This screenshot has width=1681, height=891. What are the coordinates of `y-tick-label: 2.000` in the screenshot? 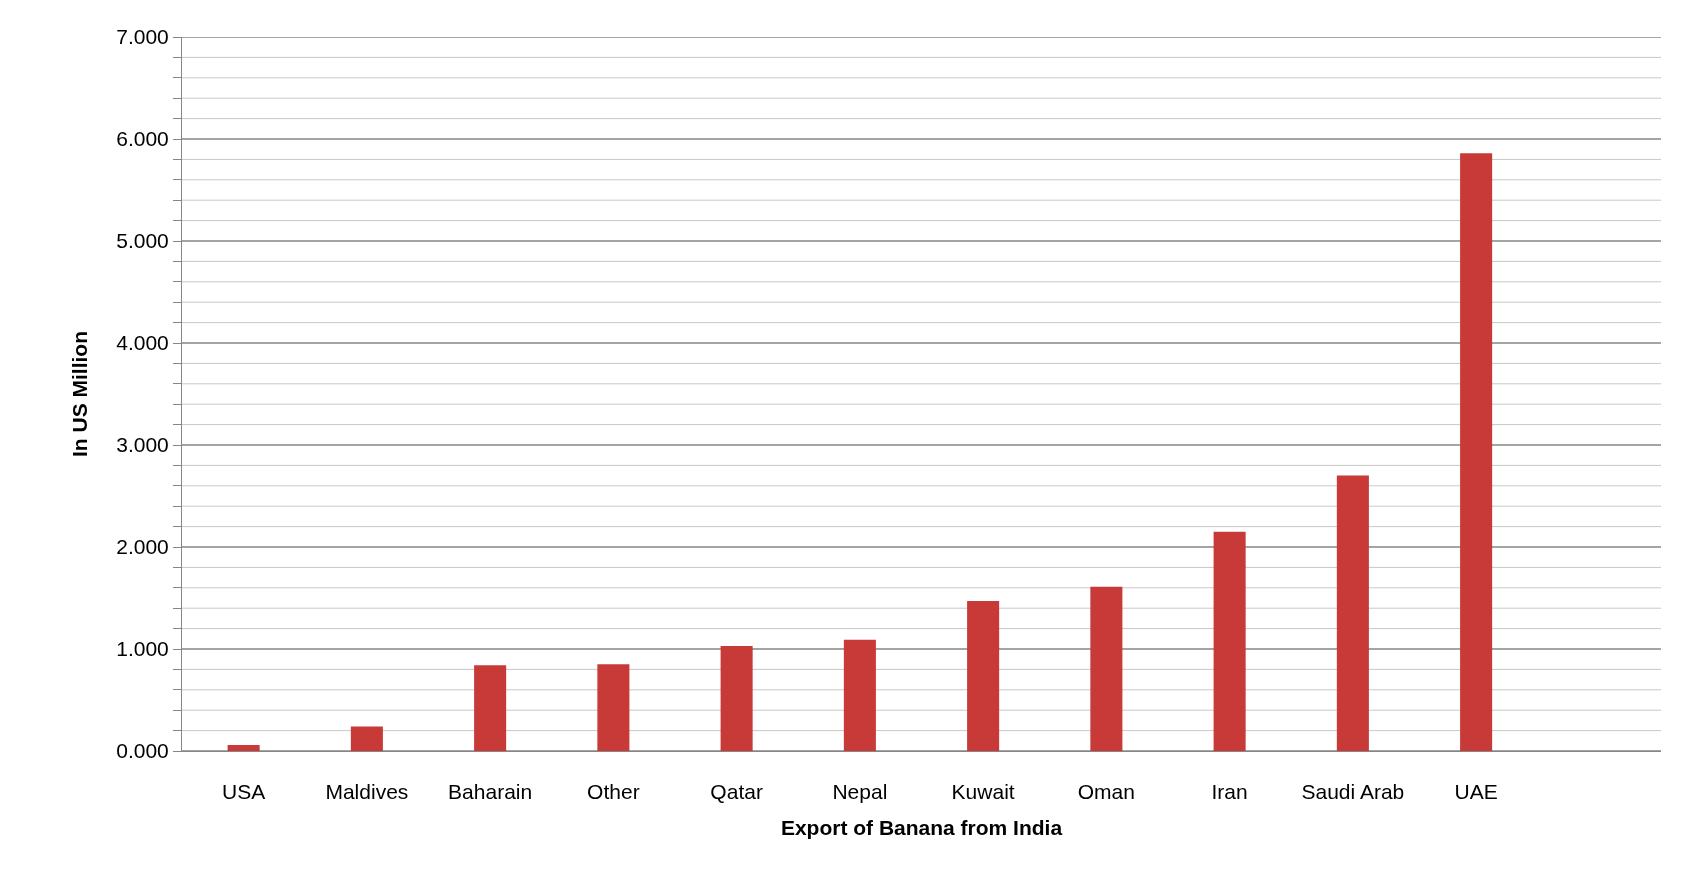 It's located at (142, 547).